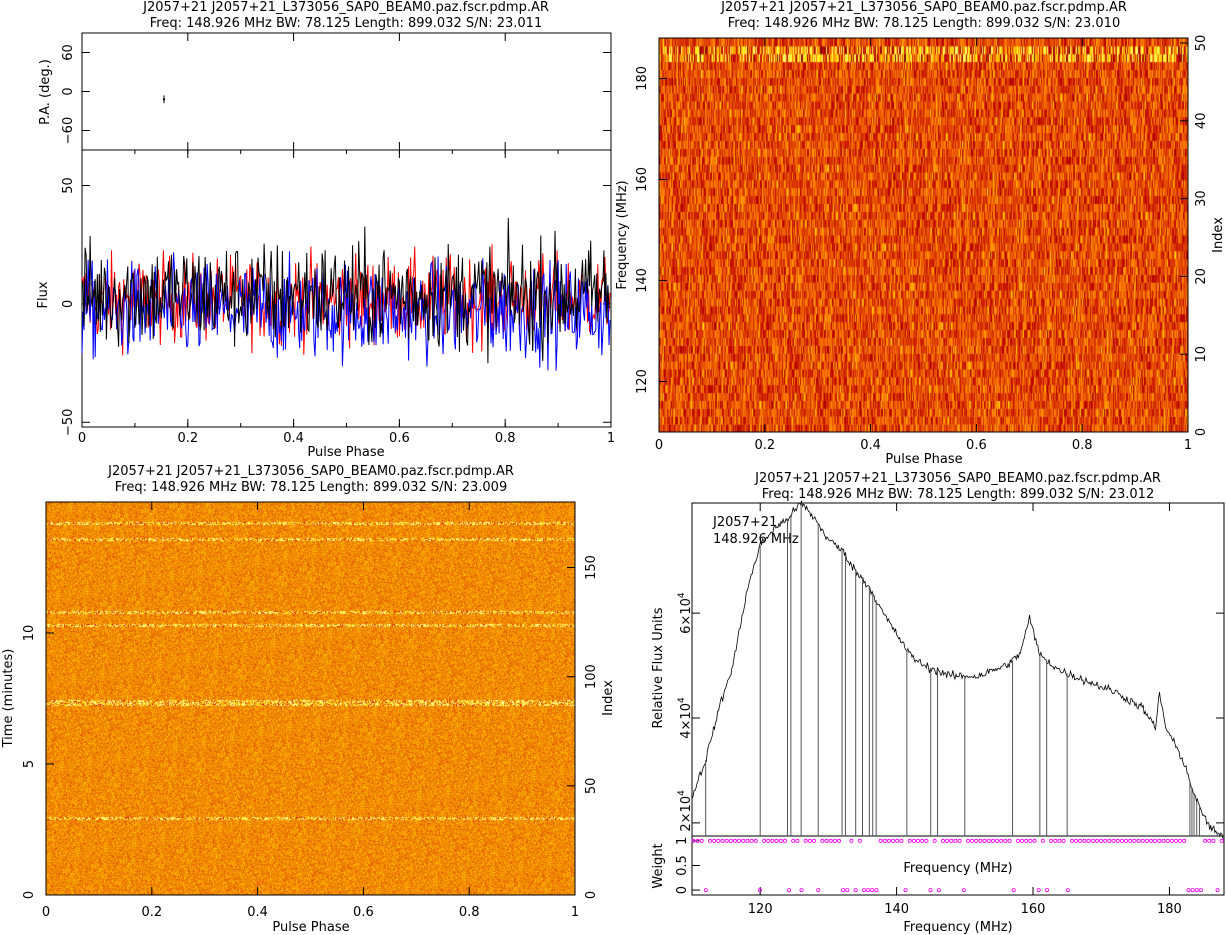 This screenshot has height=935, width=1226. What do you see at coordinates (345, 452) in the screenshot?
I see `profile-xlabel: Pulse Phase` at bounding box center [345, 452].